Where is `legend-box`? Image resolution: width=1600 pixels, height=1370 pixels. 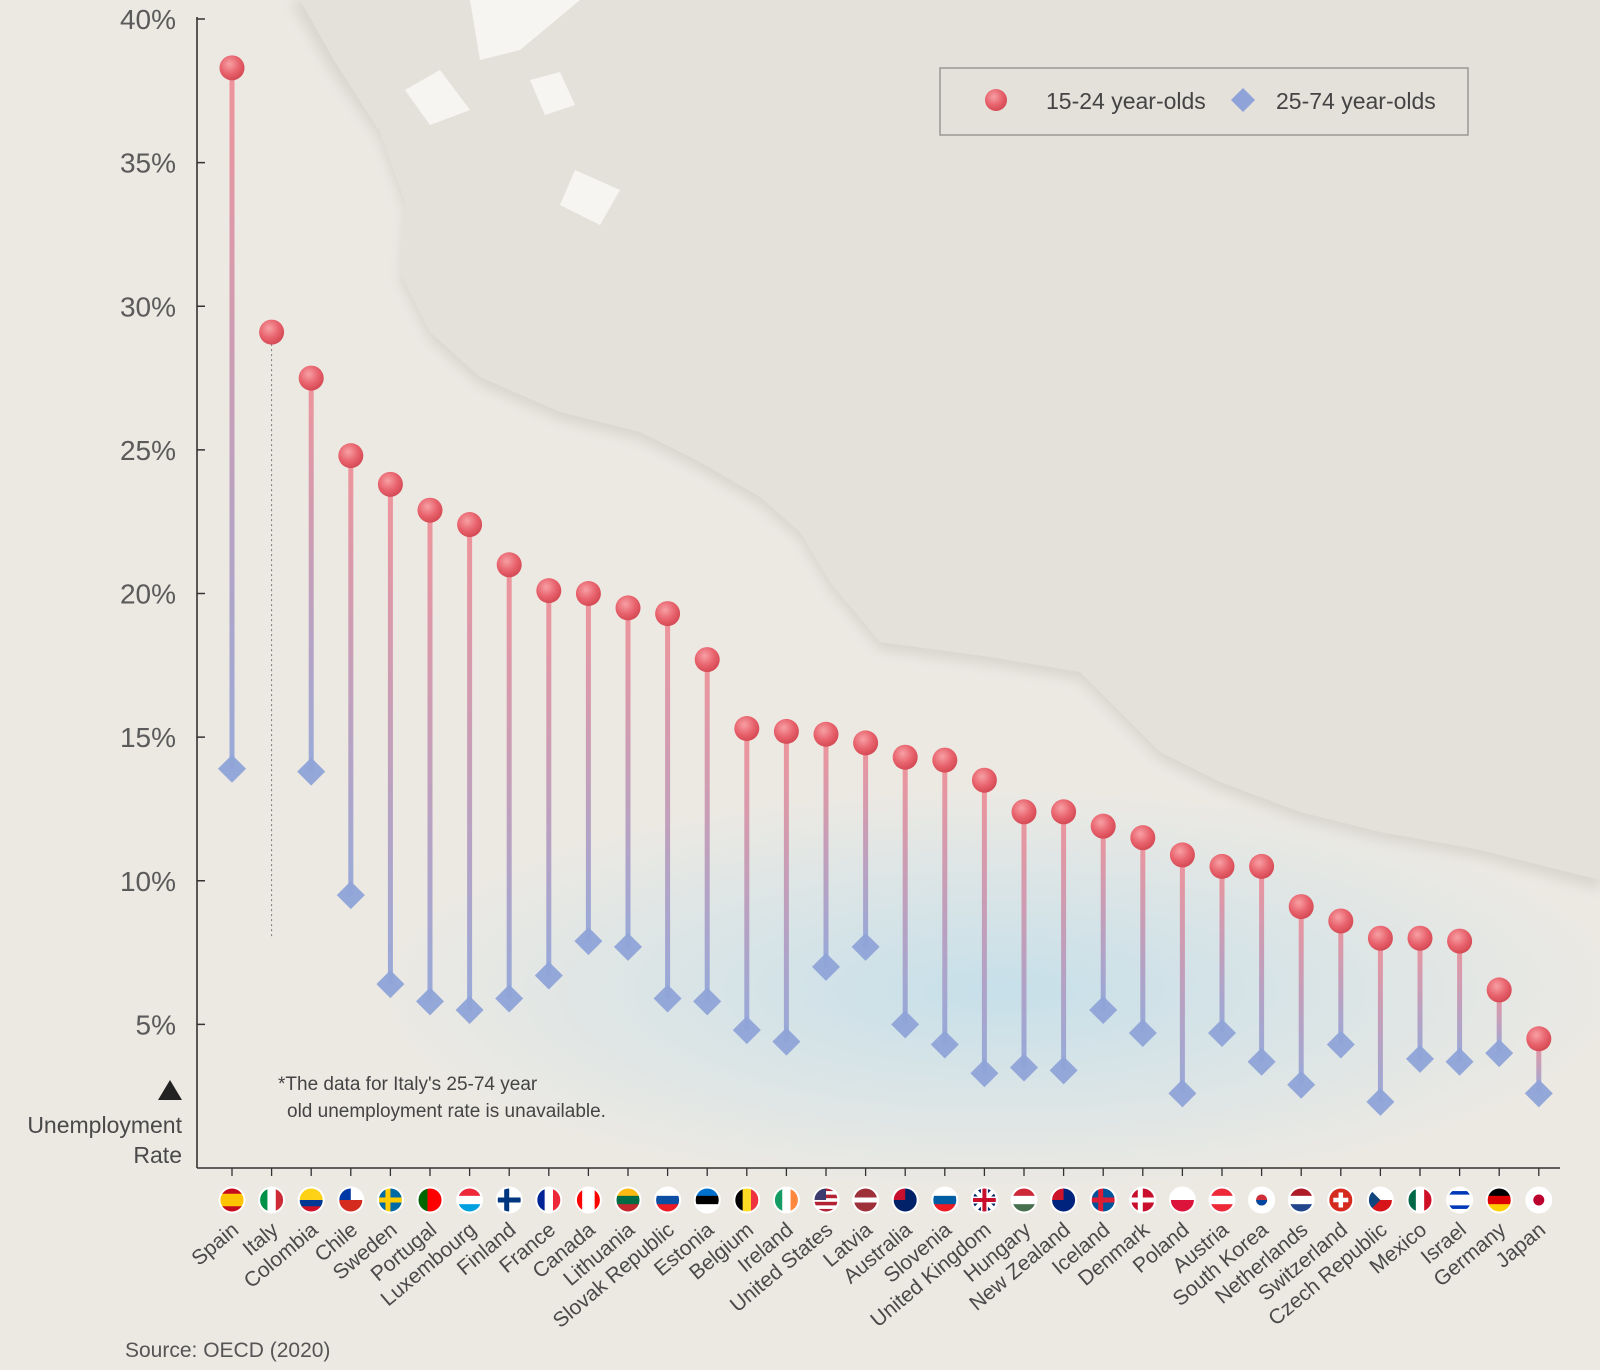
legend-box is located at coordinates (1204, 101).